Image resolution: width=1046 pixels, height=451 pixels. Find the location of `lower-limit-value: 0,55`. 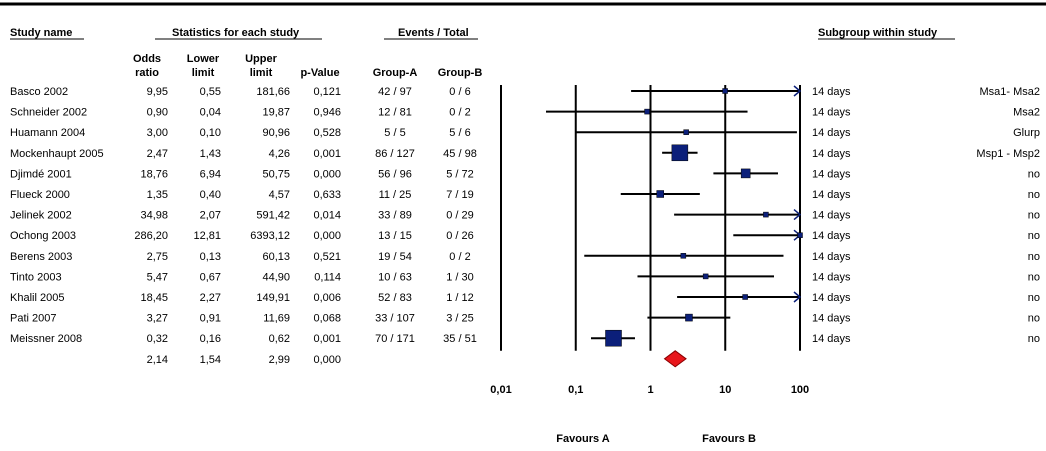

lower-limit-value: 0,55 is located at coordinates (210, 92).